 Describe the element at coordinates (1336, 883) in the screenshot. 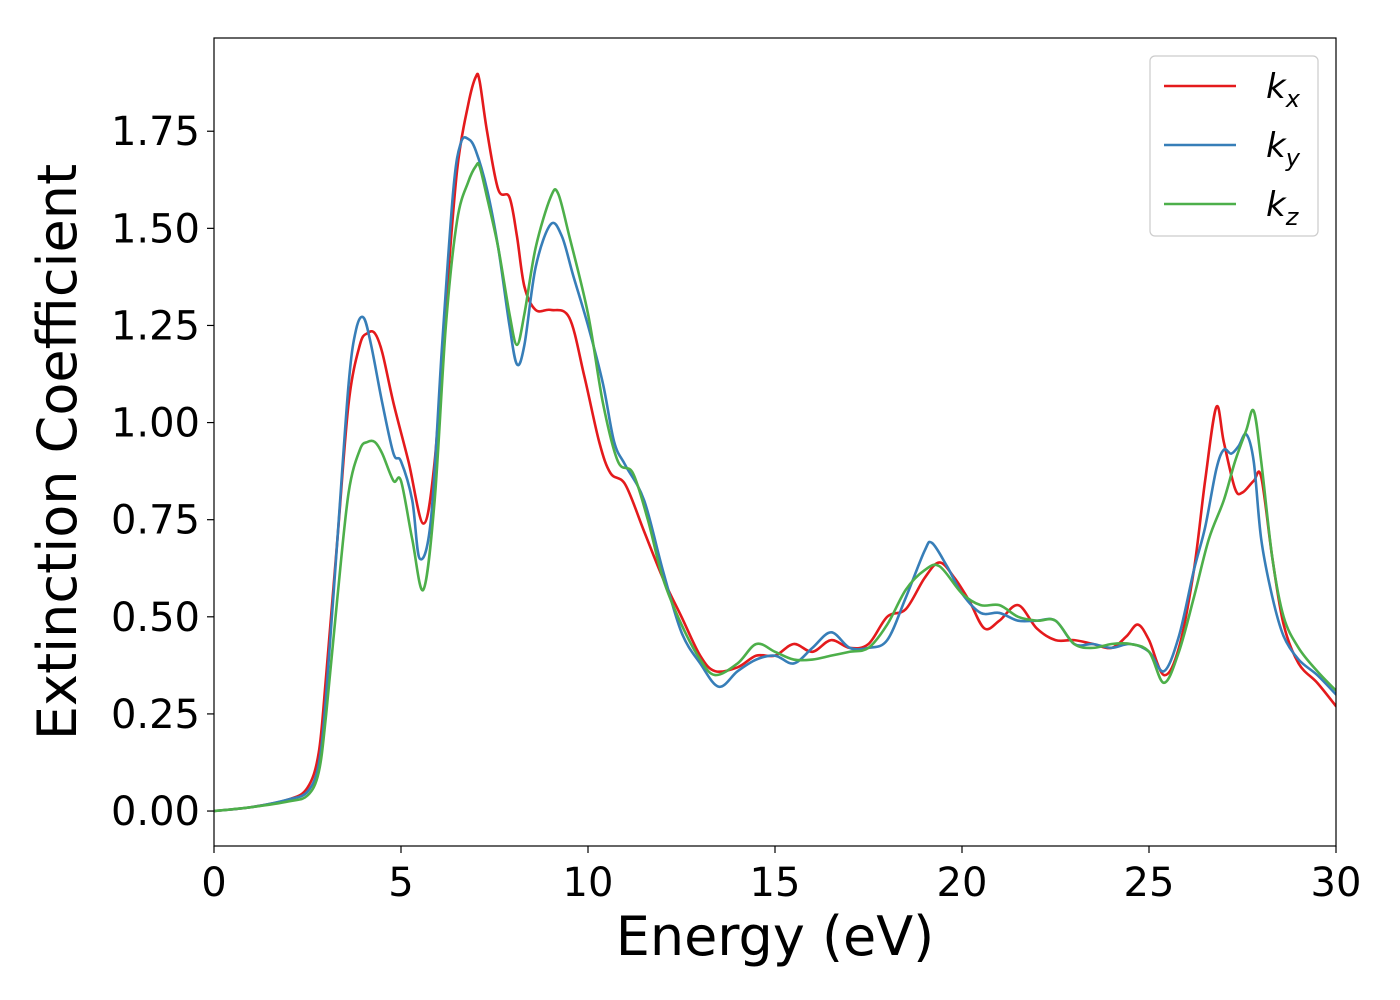

I see `x-tick-label: 30` at that location.